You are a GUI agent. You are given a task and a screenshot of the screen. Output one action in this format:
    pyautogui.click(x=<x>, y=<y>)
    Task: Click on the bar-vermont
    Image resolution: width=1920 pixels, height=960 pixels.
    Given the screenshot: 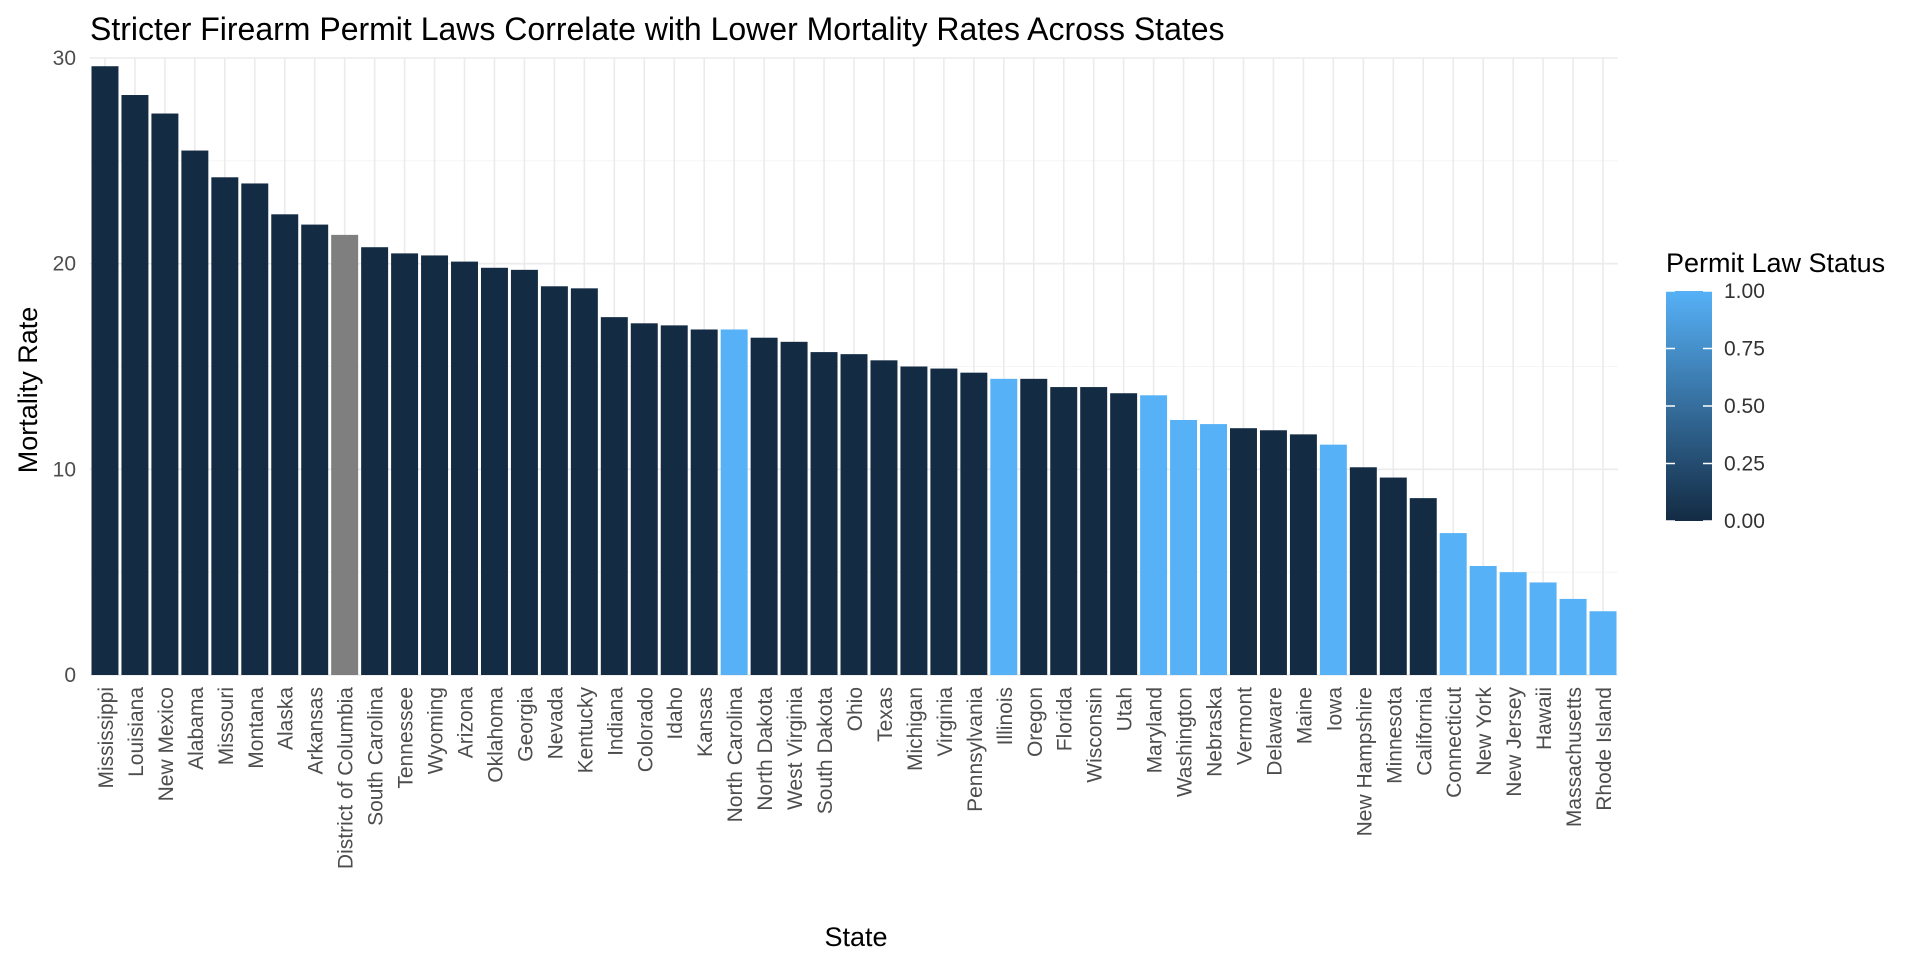 What is the action you would take?
    pyautogui.click(x=1243, y=551)
    